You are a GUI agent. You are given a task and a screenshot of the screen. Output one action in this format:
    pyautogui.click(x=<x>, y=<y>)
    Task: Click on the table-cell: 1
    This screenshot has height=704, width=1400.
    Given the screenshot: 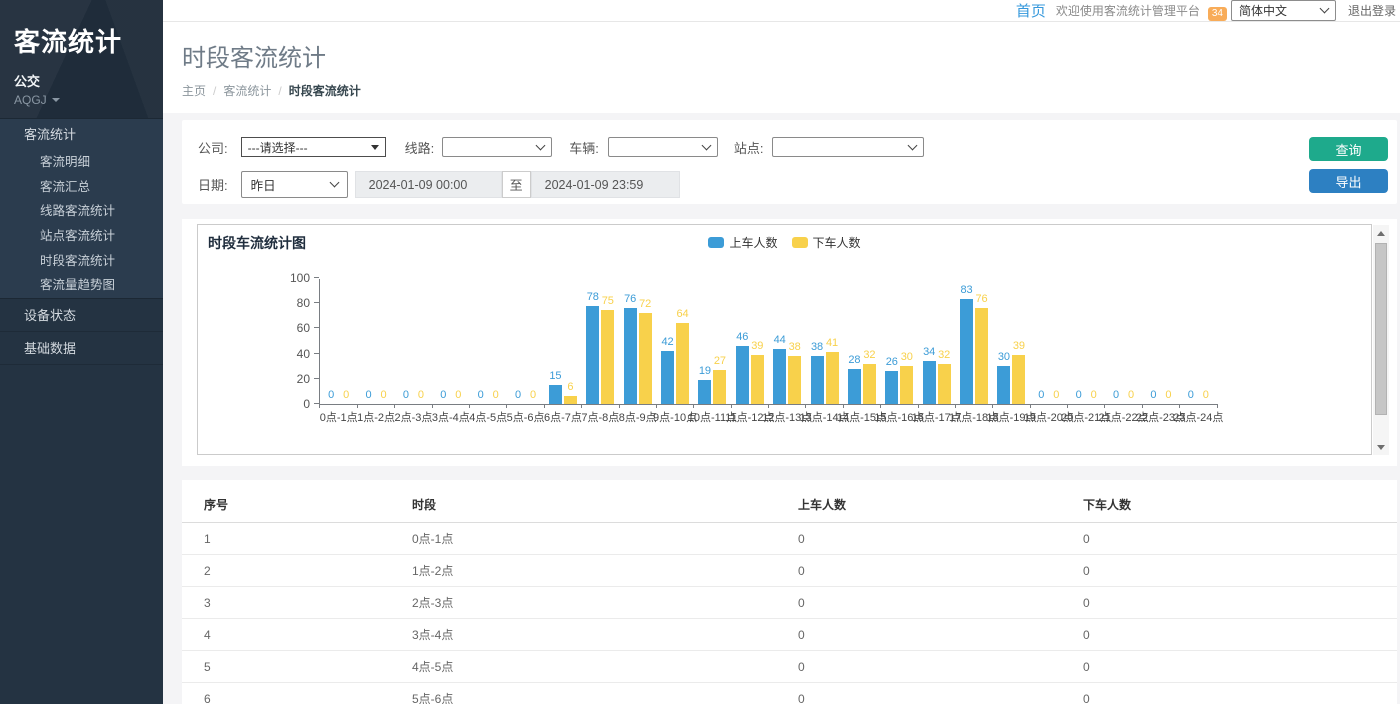 What is the action you would take?
    pyautogui.click(x=297, y=538)
    